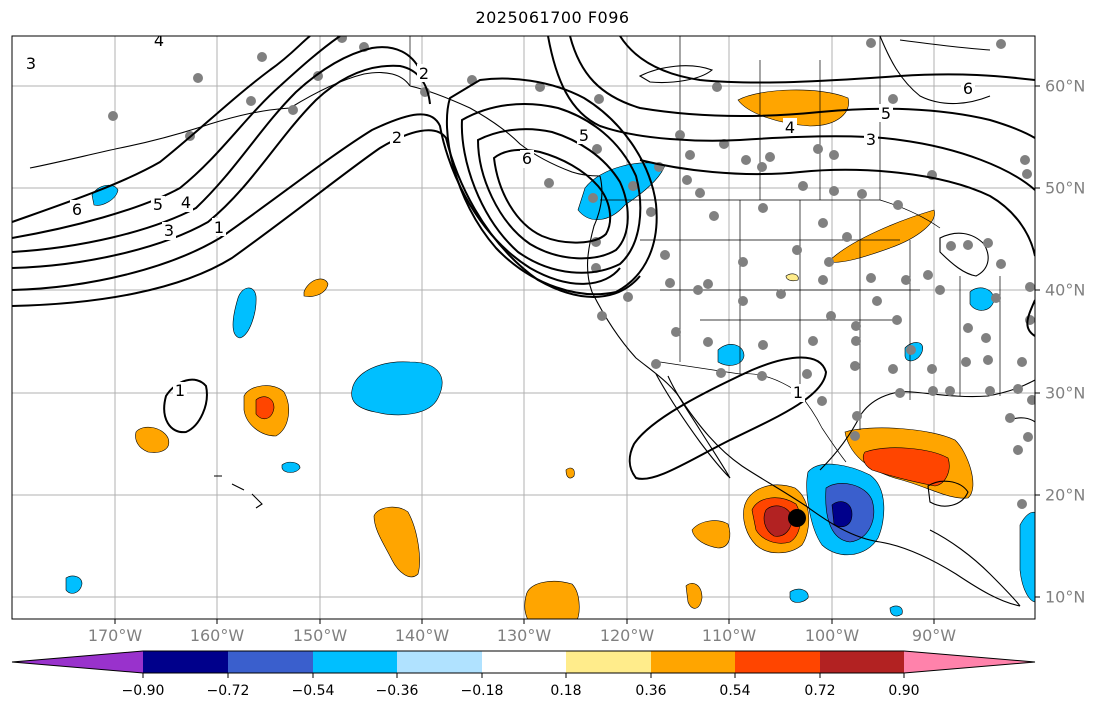 This screenshot has height=712, width=1105. I want to click on longitude-label: 130°W, so click(524, 635).